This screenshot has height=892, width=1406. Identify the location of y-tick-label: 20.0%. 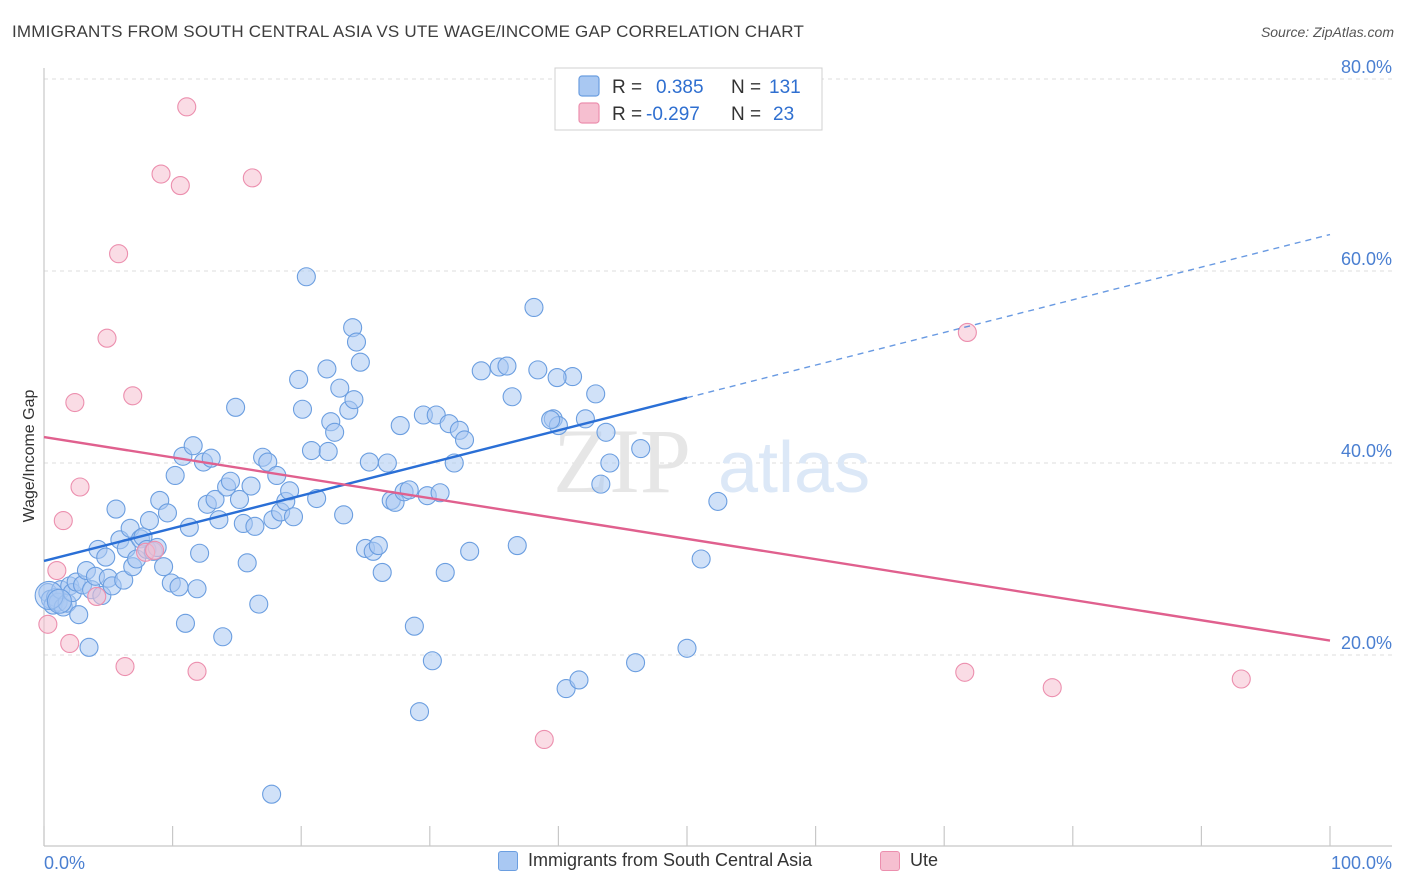
(1366, 643).